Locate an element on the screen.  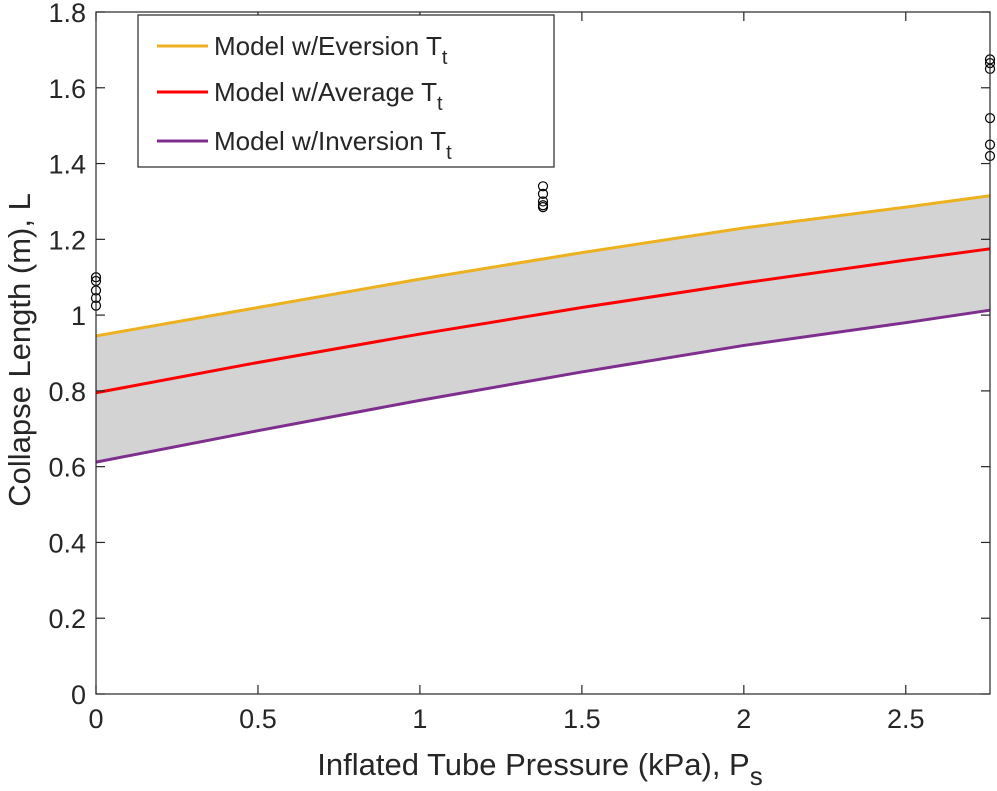
legend-entry-inversion: Model w/Inversion Tt is located at coordinates (304, 145).